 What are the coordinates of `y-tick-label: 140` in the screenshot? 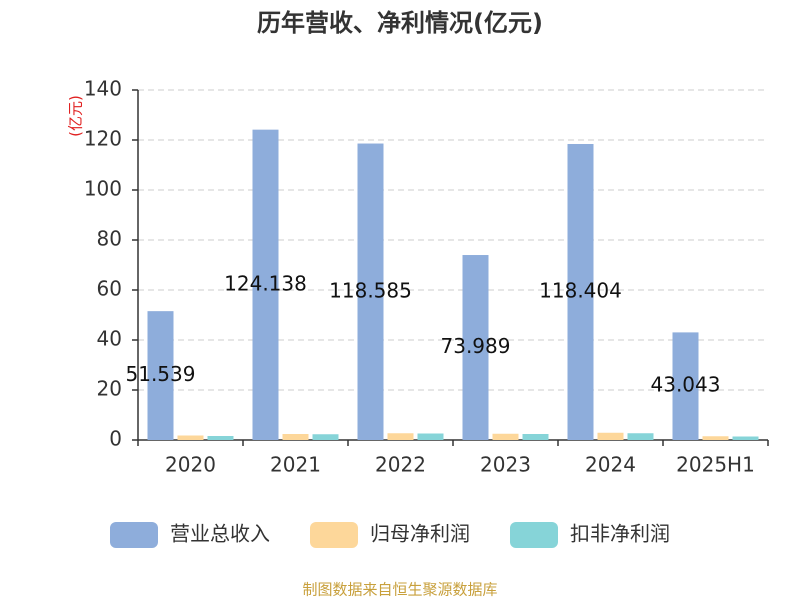 It's located at (103, 89).